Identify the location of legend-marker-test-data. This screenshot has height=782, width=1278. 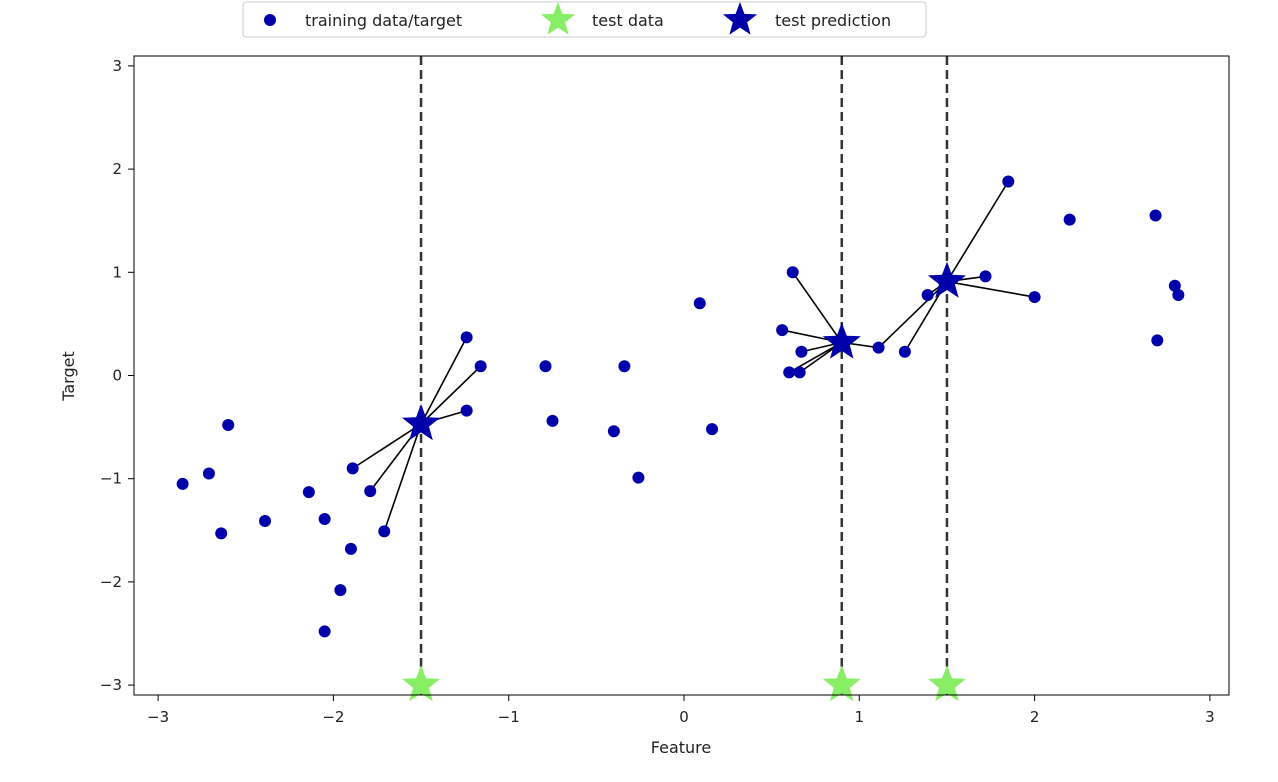
(558, 18).